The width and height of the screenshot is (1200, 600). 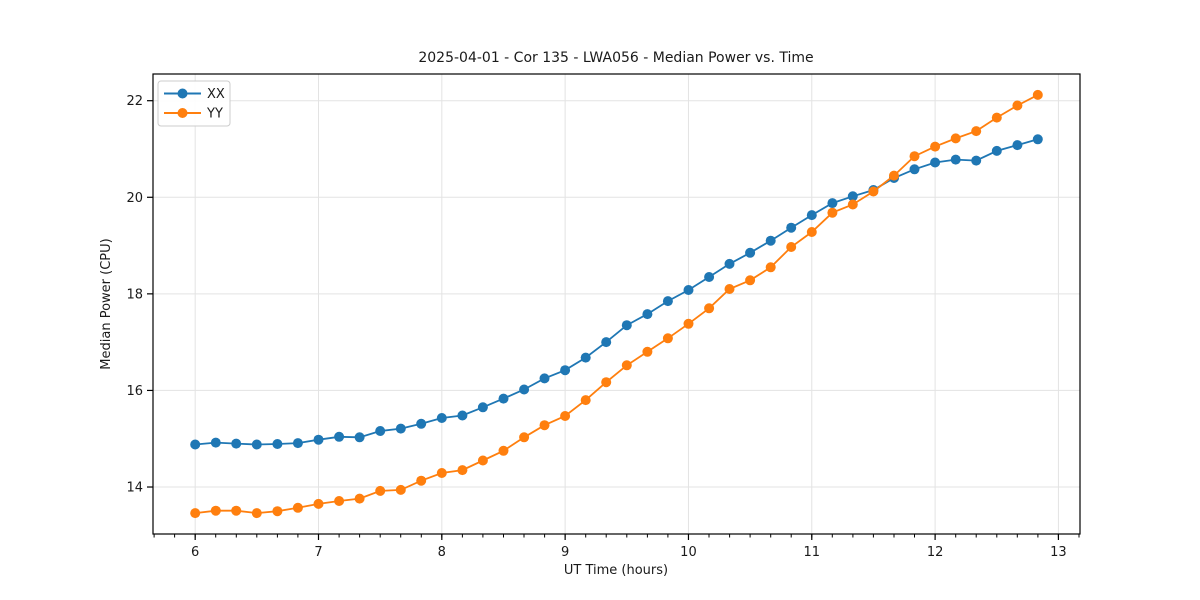 What do you see at coordinates (318, 552) in the screenshot?
I see `x-tick-label: 7` at bounding box center [318, 552].